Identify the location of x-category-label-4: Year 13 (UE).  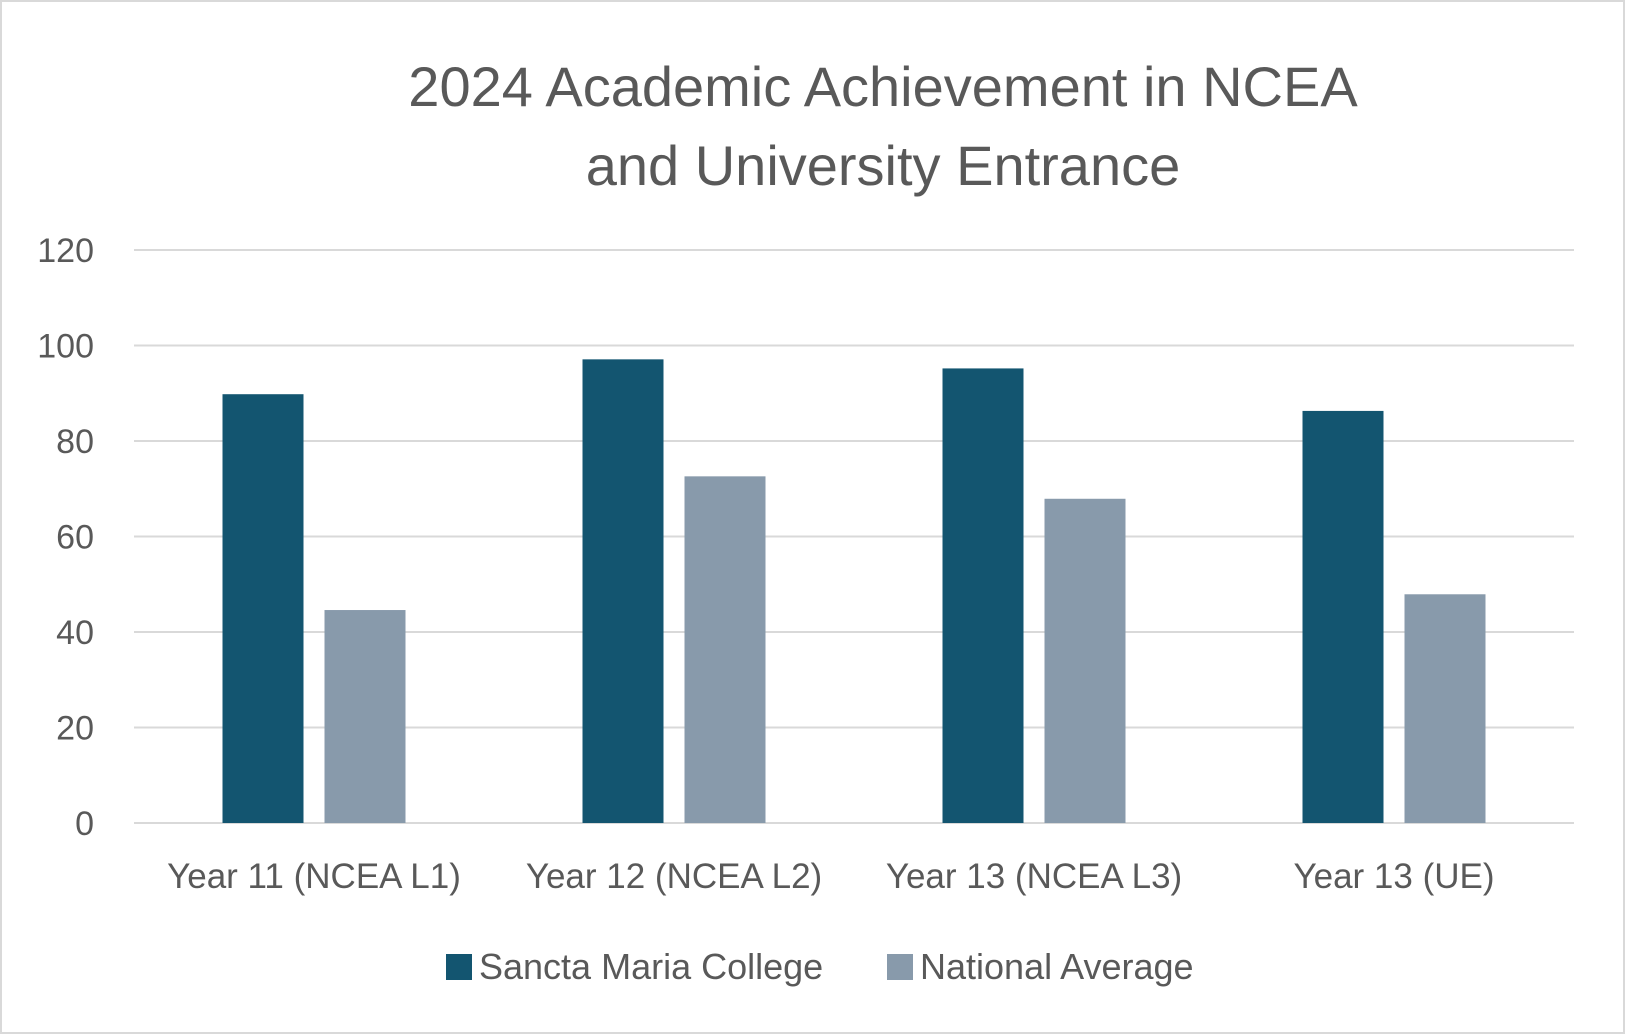
(1393, 876).